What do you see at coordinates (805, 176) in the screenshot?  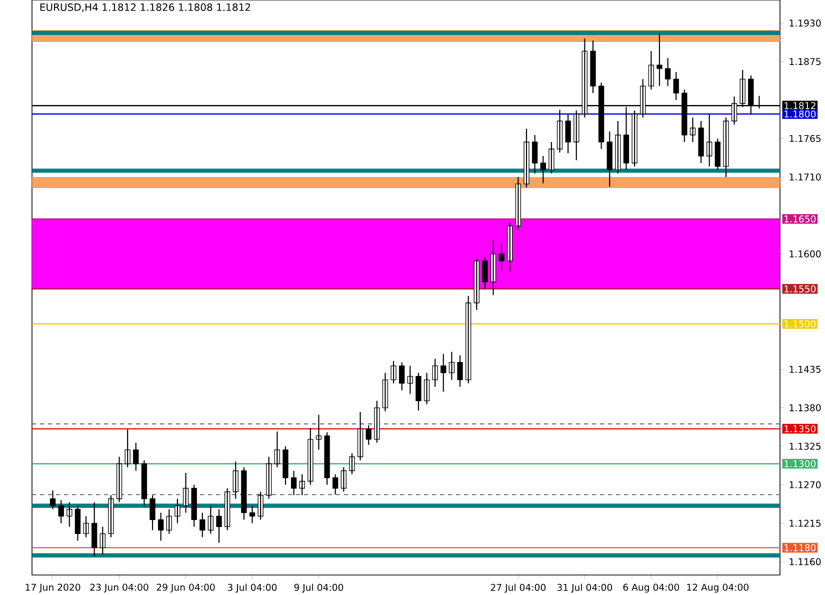 I see `y-tick-label: 1.1710` at bounding box center [805, 176].